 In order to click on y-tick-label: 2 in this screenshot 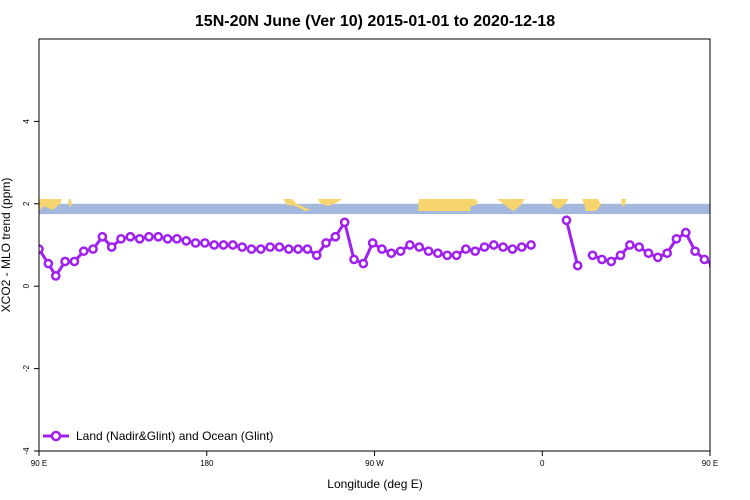, I will do `click(26, 203)`.